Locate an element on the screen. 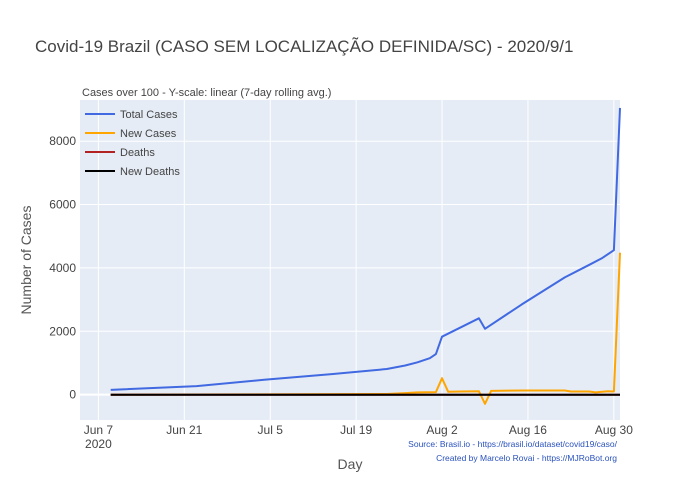  legend-label: New Cases is located at coordinates (148, 134).